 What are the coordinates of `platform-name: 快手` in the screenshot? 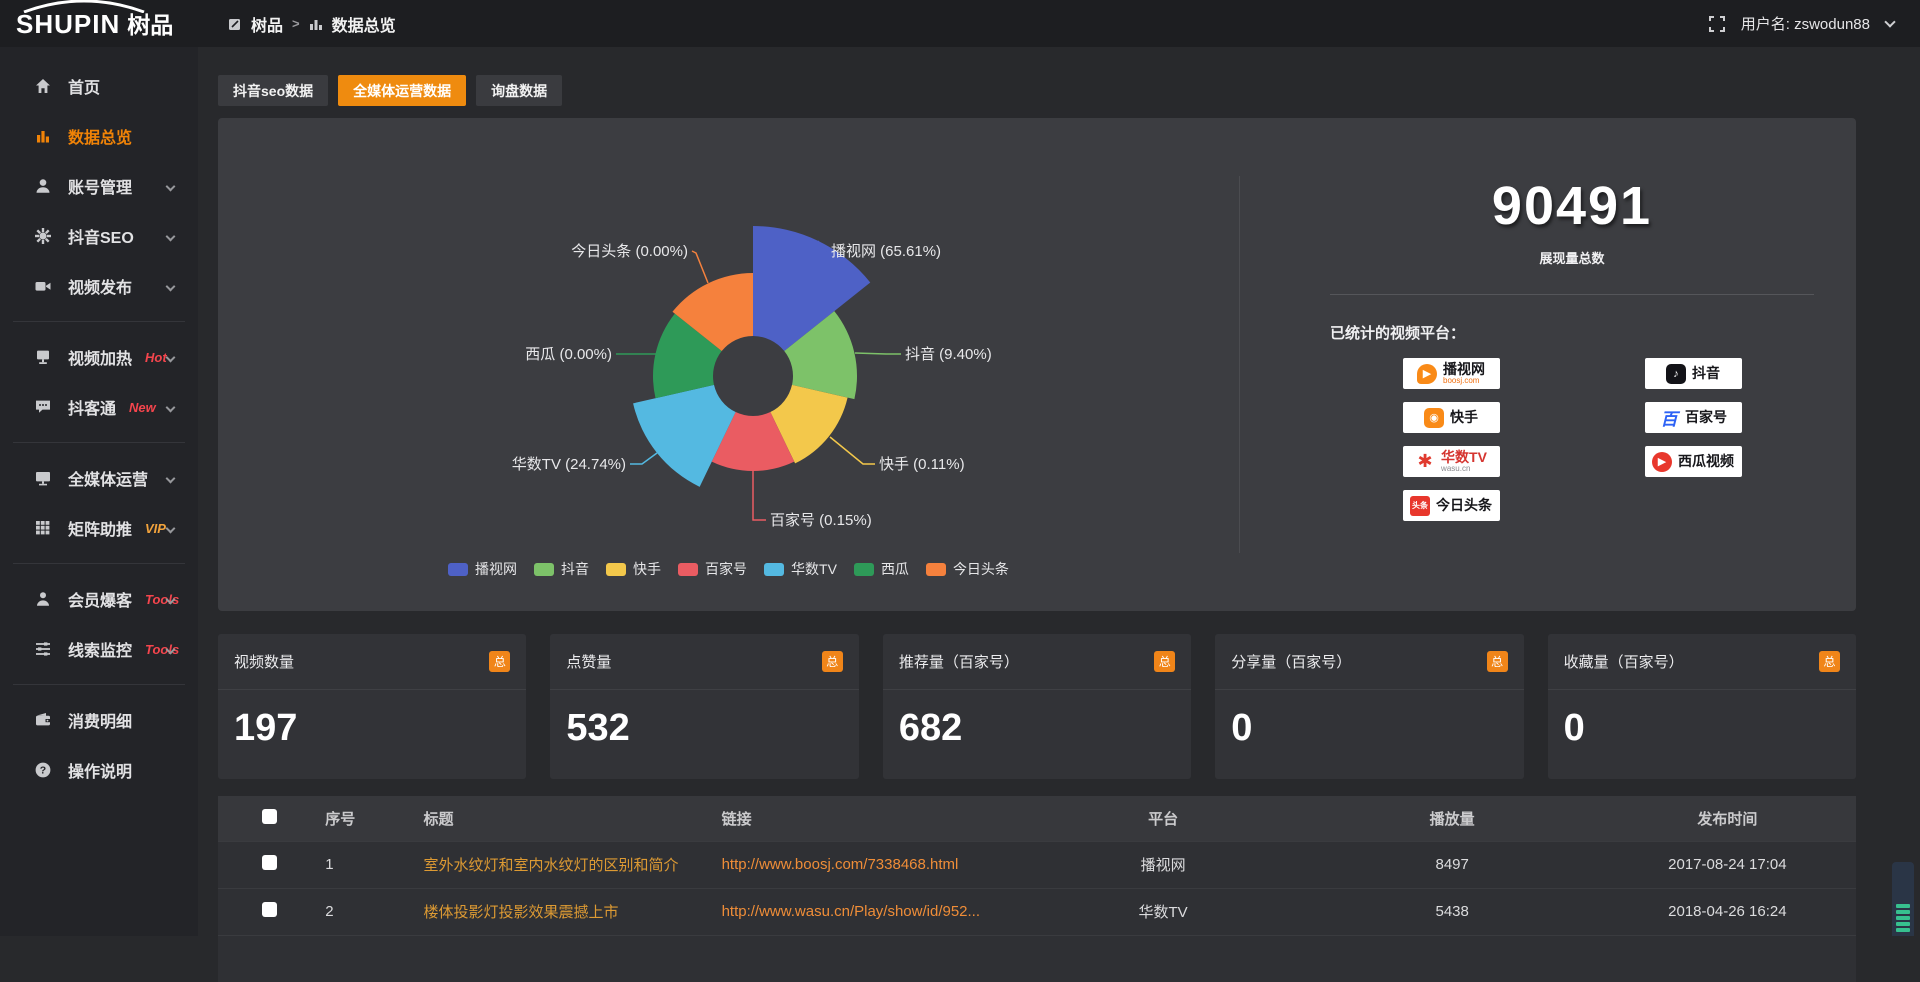 It's located at (1464, 417).